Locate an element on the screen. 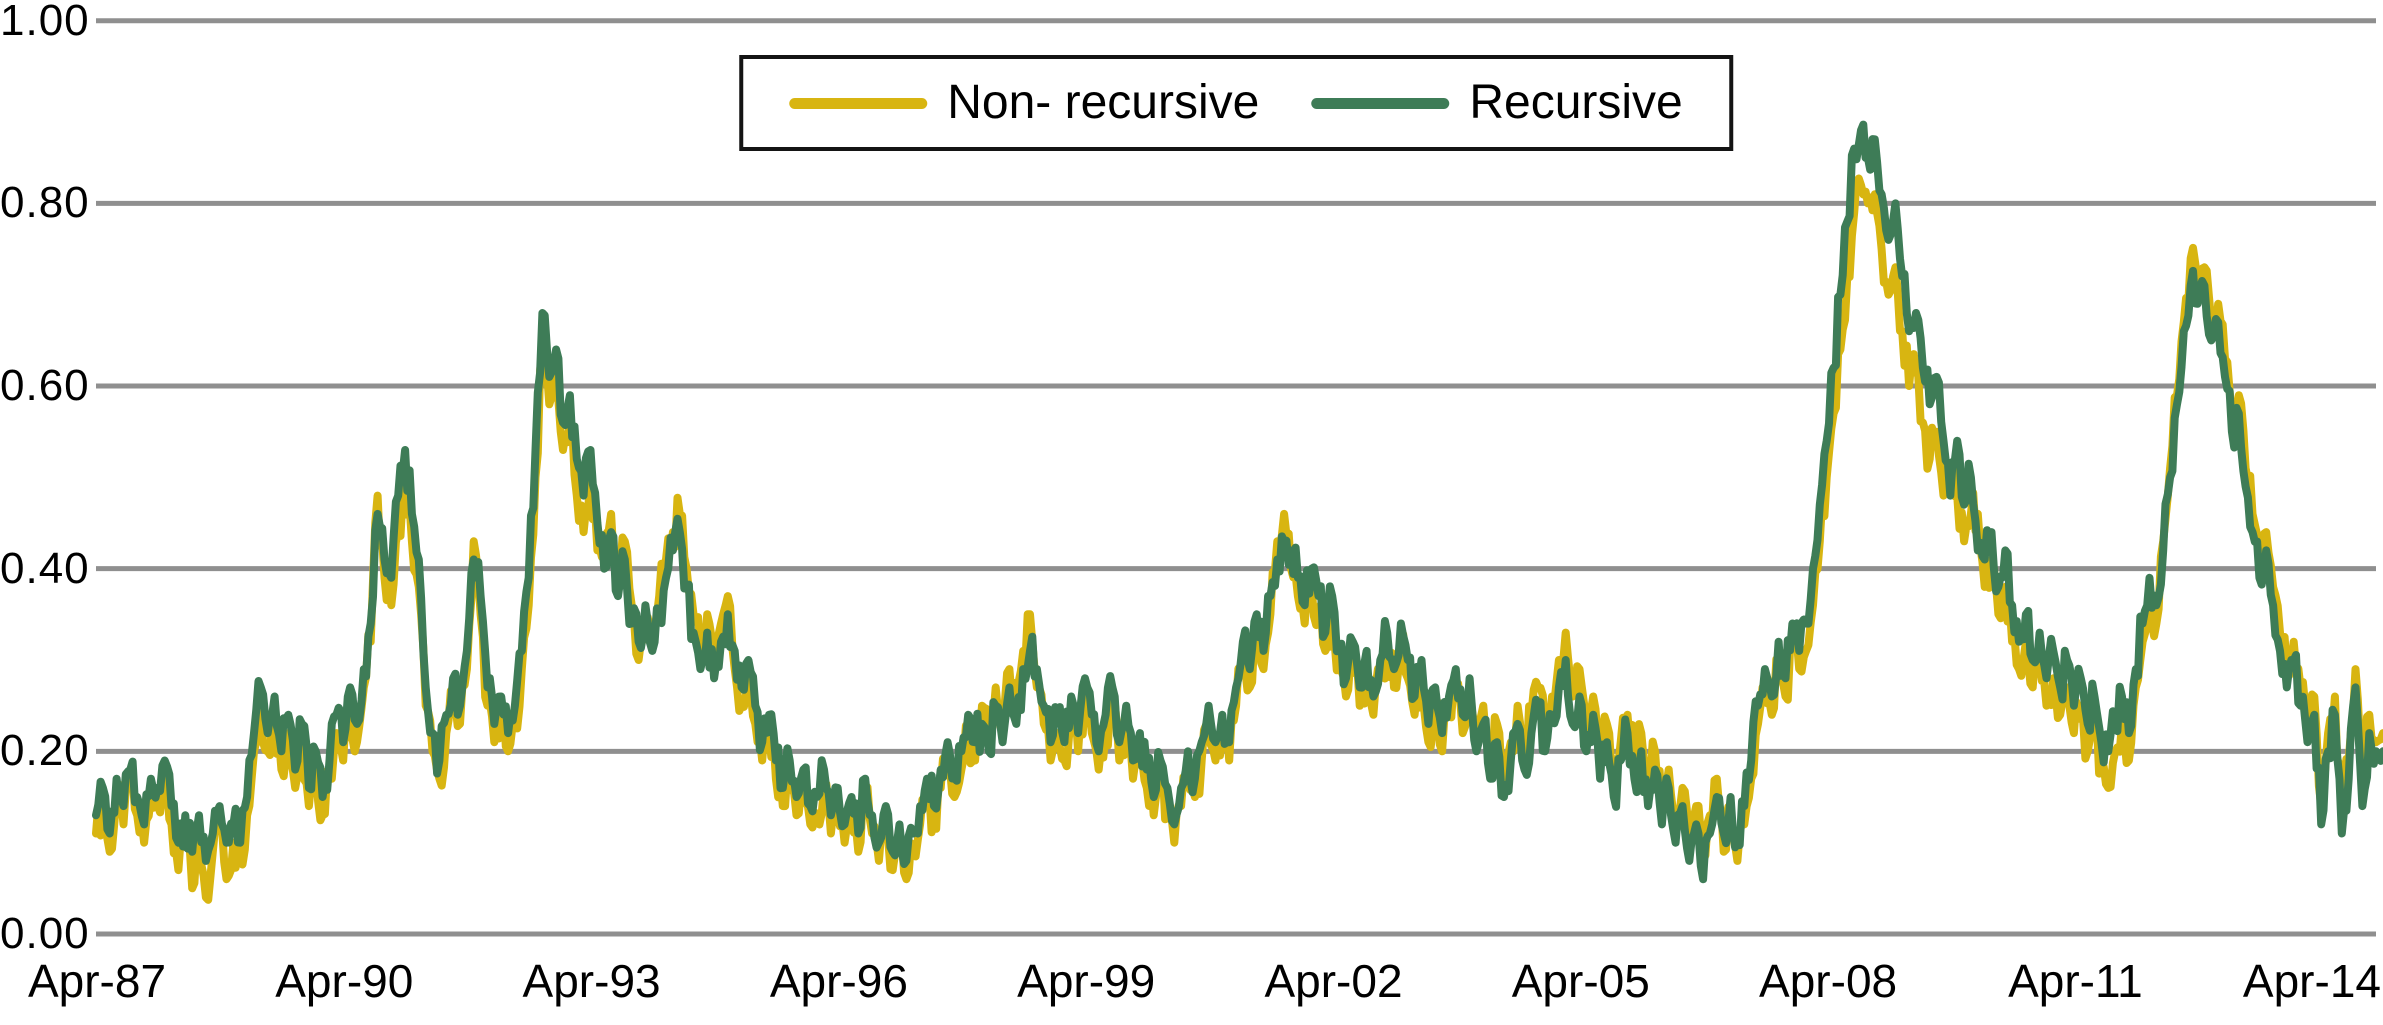  x-tick-label: Apr-90 is located at coordinates (344, 981).